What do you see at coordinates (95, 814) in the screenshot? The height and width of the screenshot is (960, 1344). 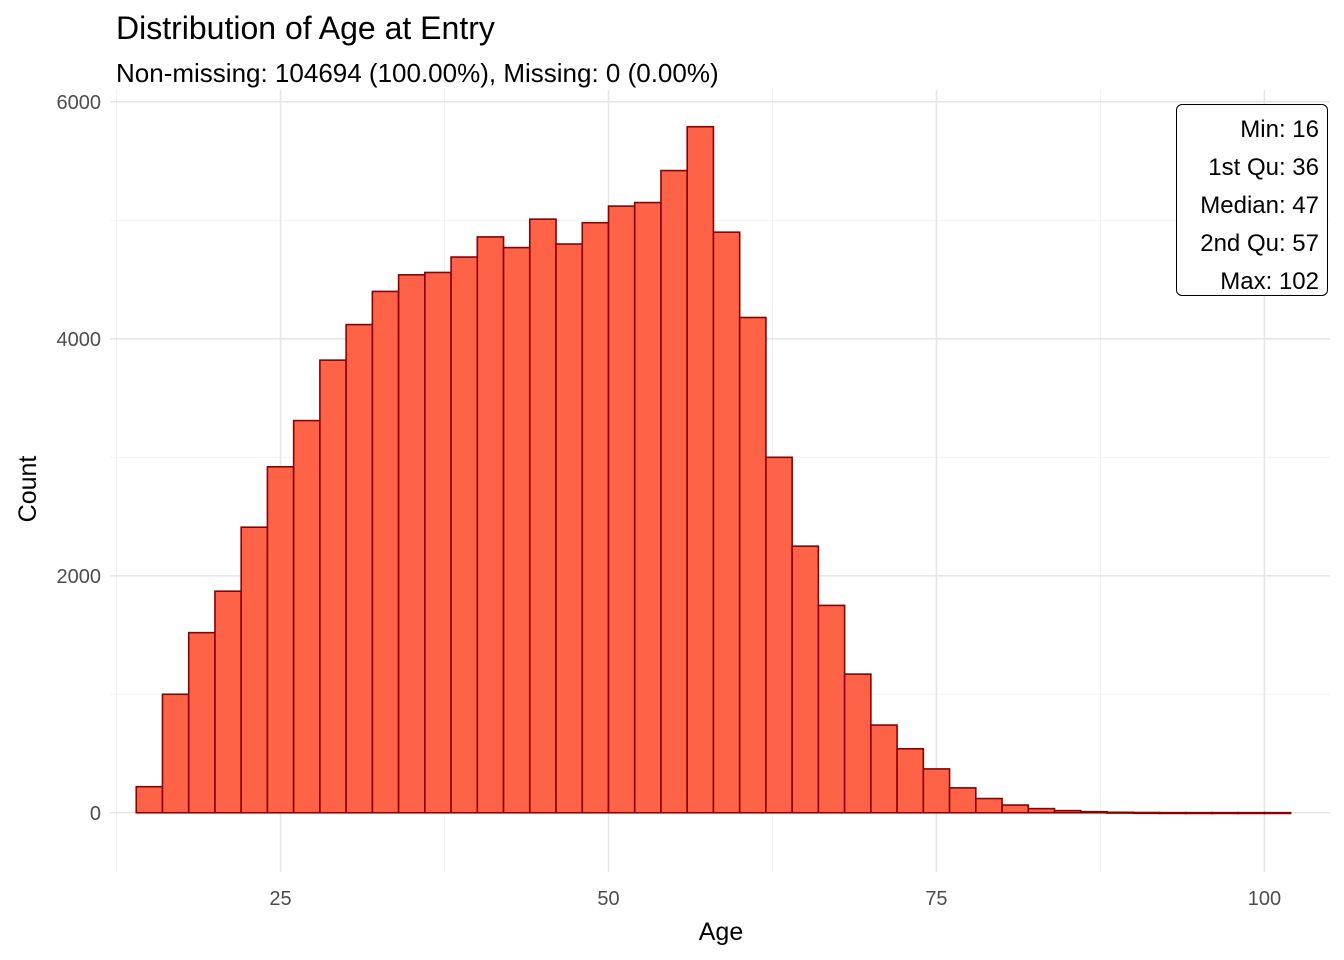 I see `y-tick-label: 0` at bounding box center [95, 814].